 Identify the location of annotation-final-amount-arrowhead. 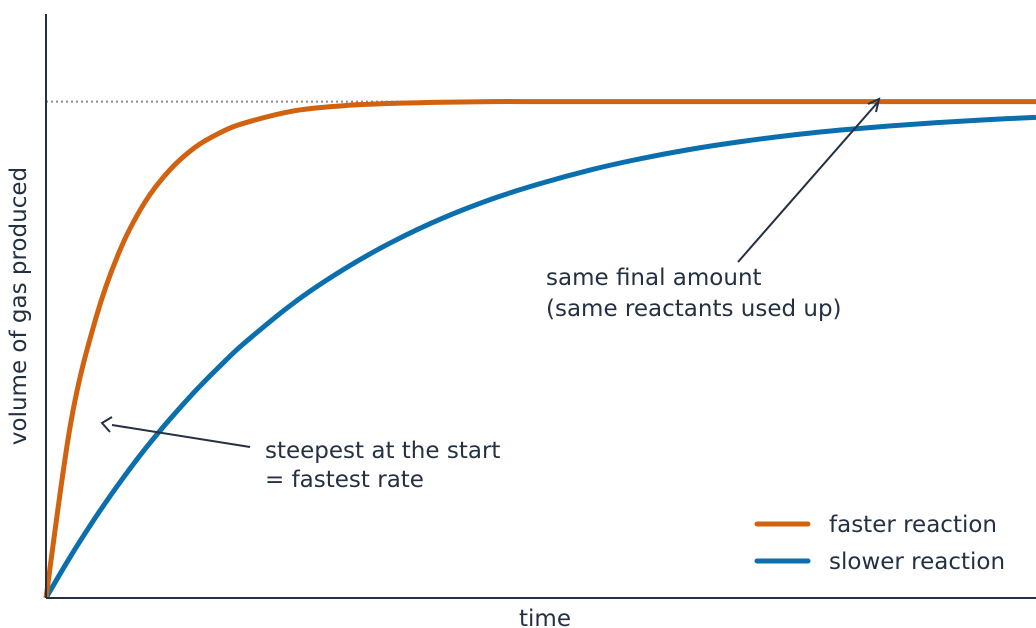
(874, 105).